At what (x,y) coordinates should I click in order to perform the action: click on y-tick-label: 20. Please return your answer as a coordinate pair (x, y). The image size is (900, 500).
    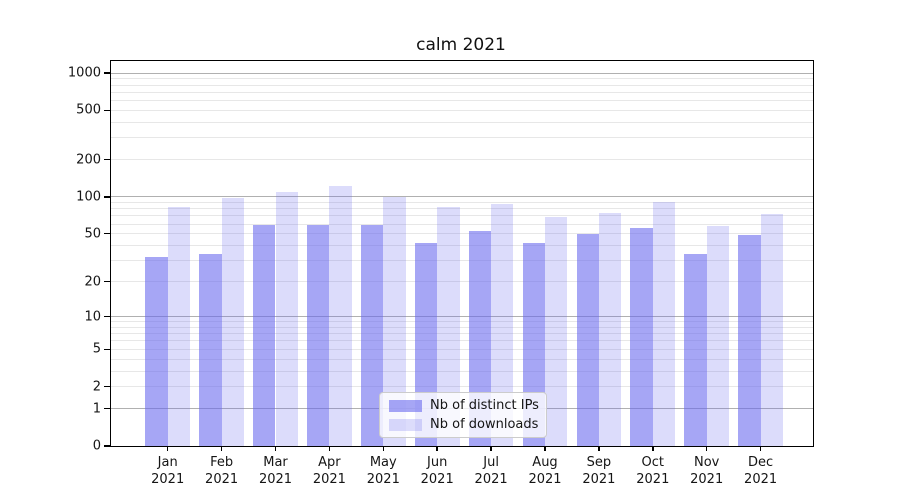
    Looking at the image, I should click on (92, 282).